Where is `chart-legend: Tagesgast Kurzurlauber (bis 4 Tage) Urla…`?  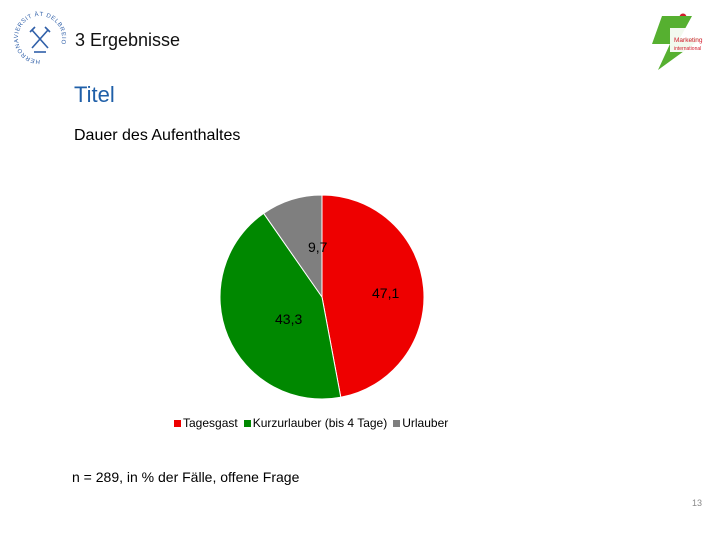
chart-legend: Tagesgast Kurzurlauber (bis 4 Tage) Urla… is located at coordinates (311, 423).